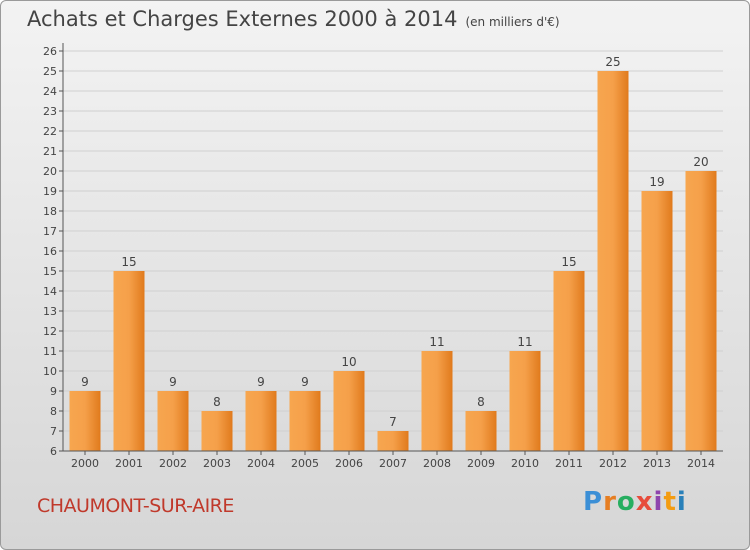  Describe the element at coordinates (593, 502) in the screenshot. I see `logo-letter: P` at that location.